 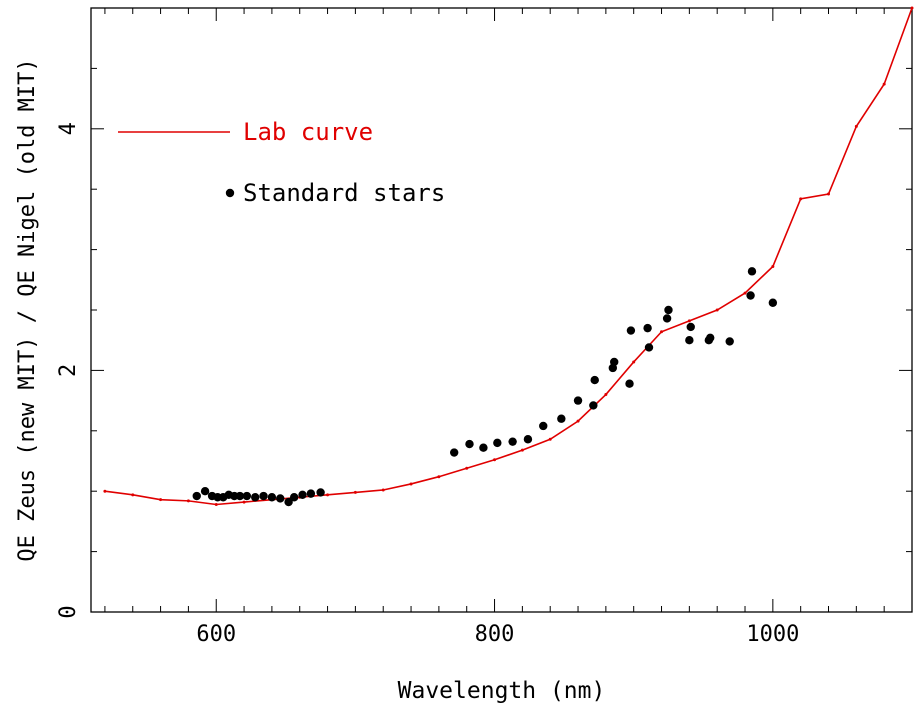 I want to click on y-tick-label: 0, so click(x=68, y=611).